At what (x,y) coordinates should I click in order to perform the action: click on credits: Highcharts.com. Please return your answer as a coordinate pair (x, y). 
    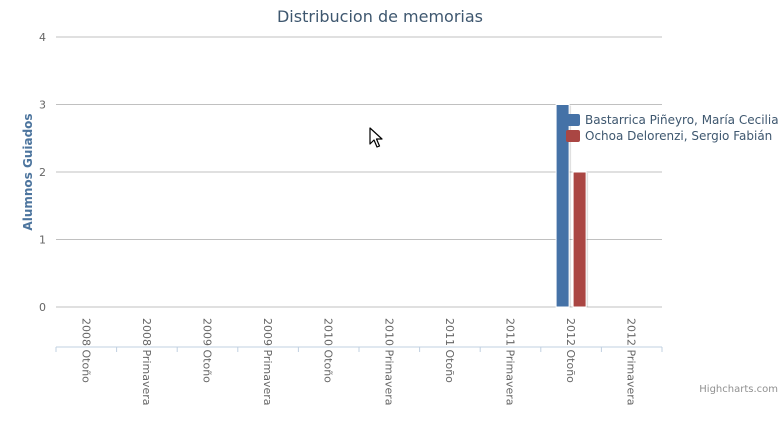
    Looking at the image, I should click on (738, 389).